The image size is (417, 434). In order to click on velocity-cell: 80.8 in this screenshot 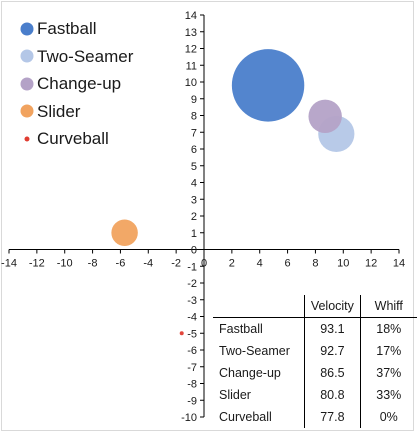, I will do `click(332, 395)`.